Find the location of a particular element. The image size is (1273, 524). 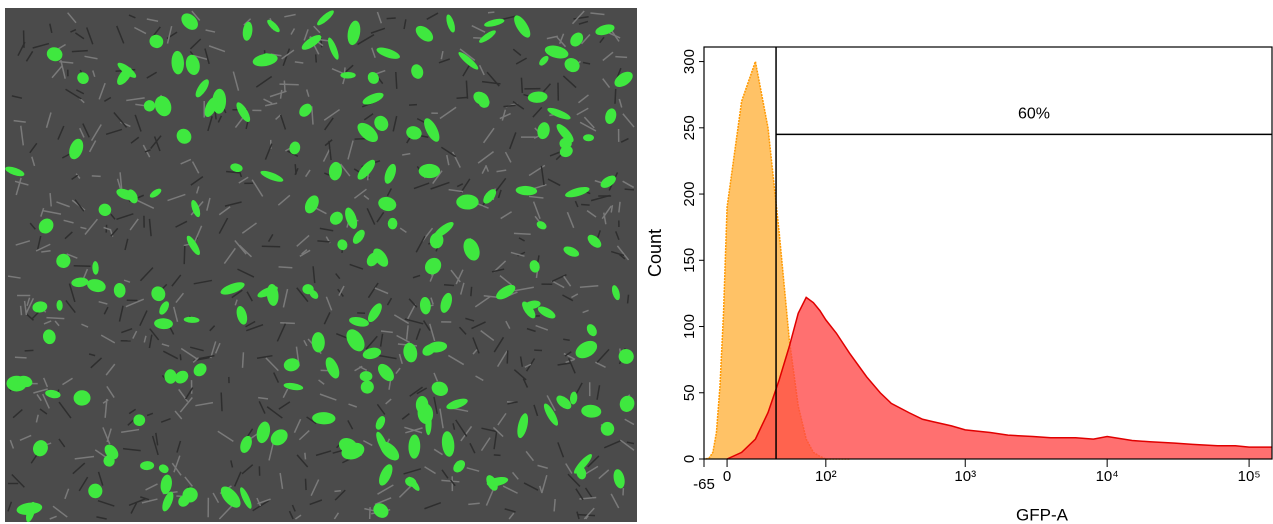

y-tick-label: 0 is located at coordinates (689, 459).